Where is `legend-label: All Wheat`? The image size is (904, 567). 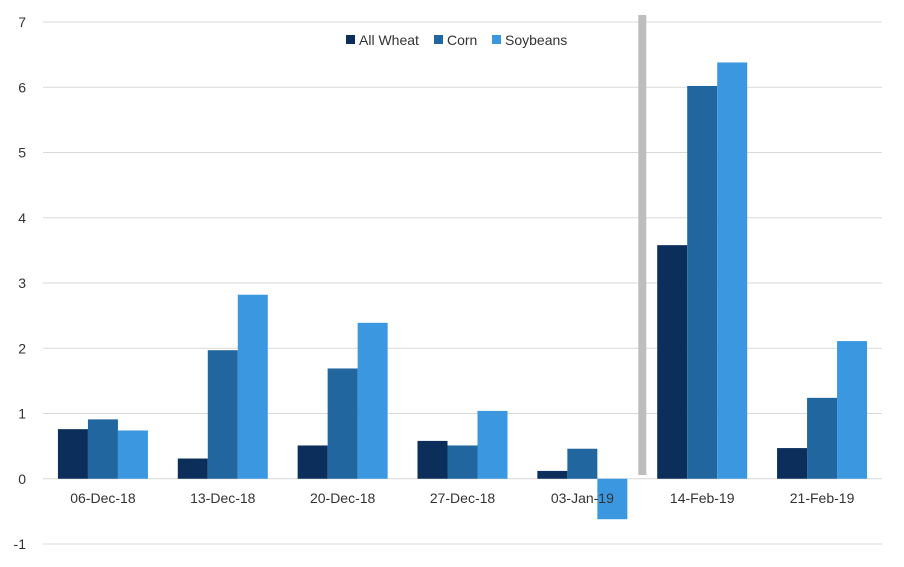 legend-label: All Wheat is located at coordinates (389, 40).